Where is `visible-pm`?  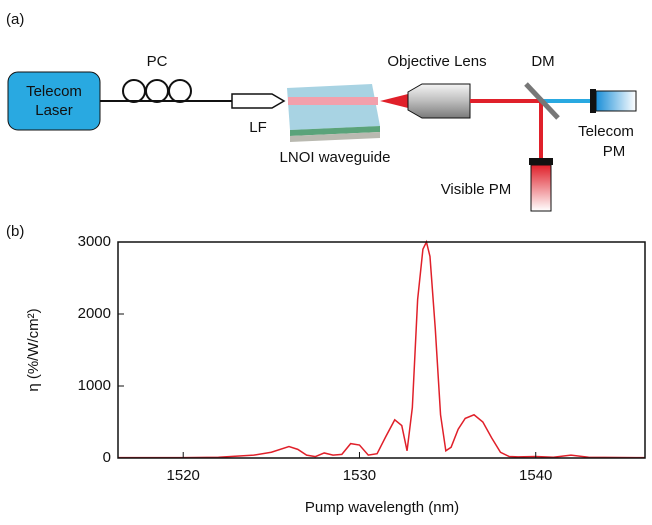 visible-pm is located at coordinates (541, 188).